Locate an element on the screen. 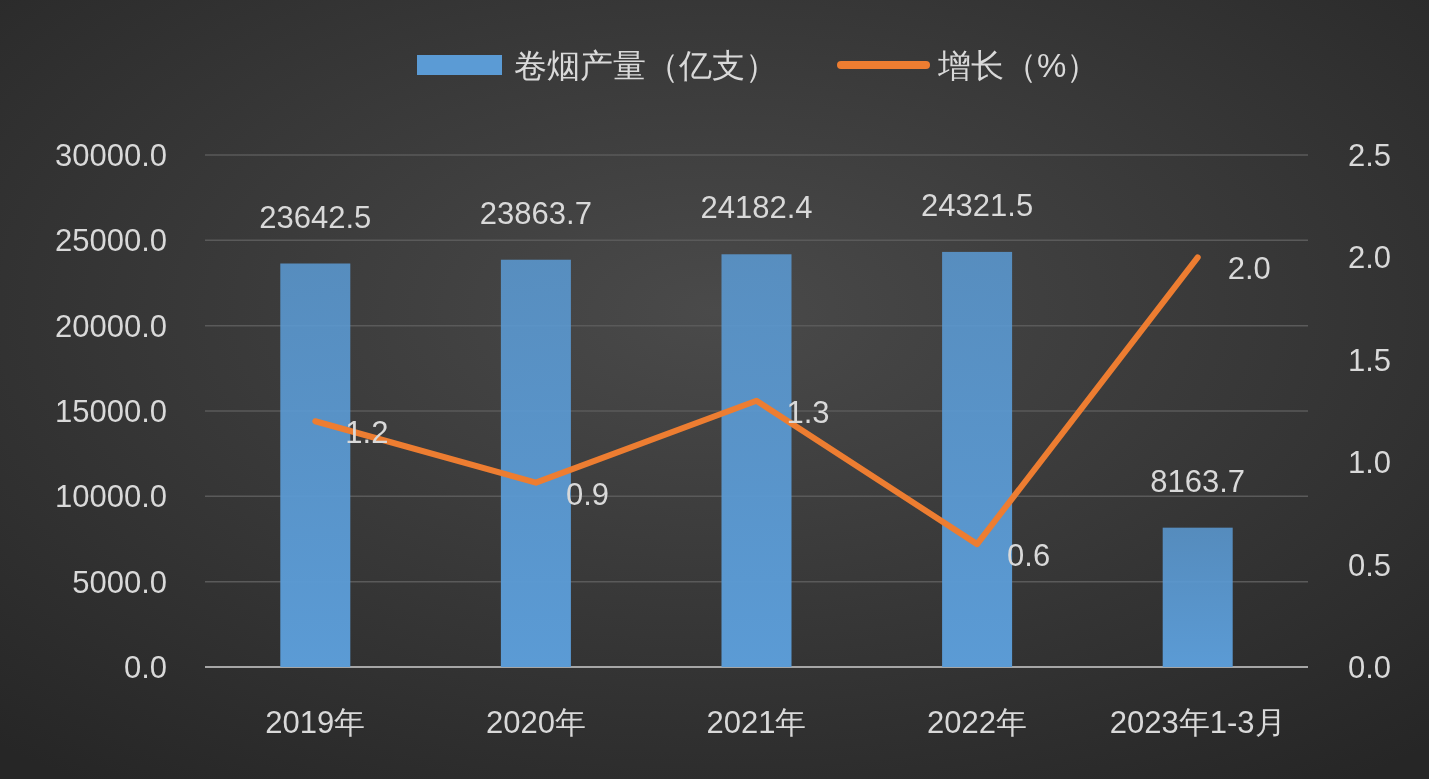  y-tick-label: 25000.0 is located at coordinates (110, 241).